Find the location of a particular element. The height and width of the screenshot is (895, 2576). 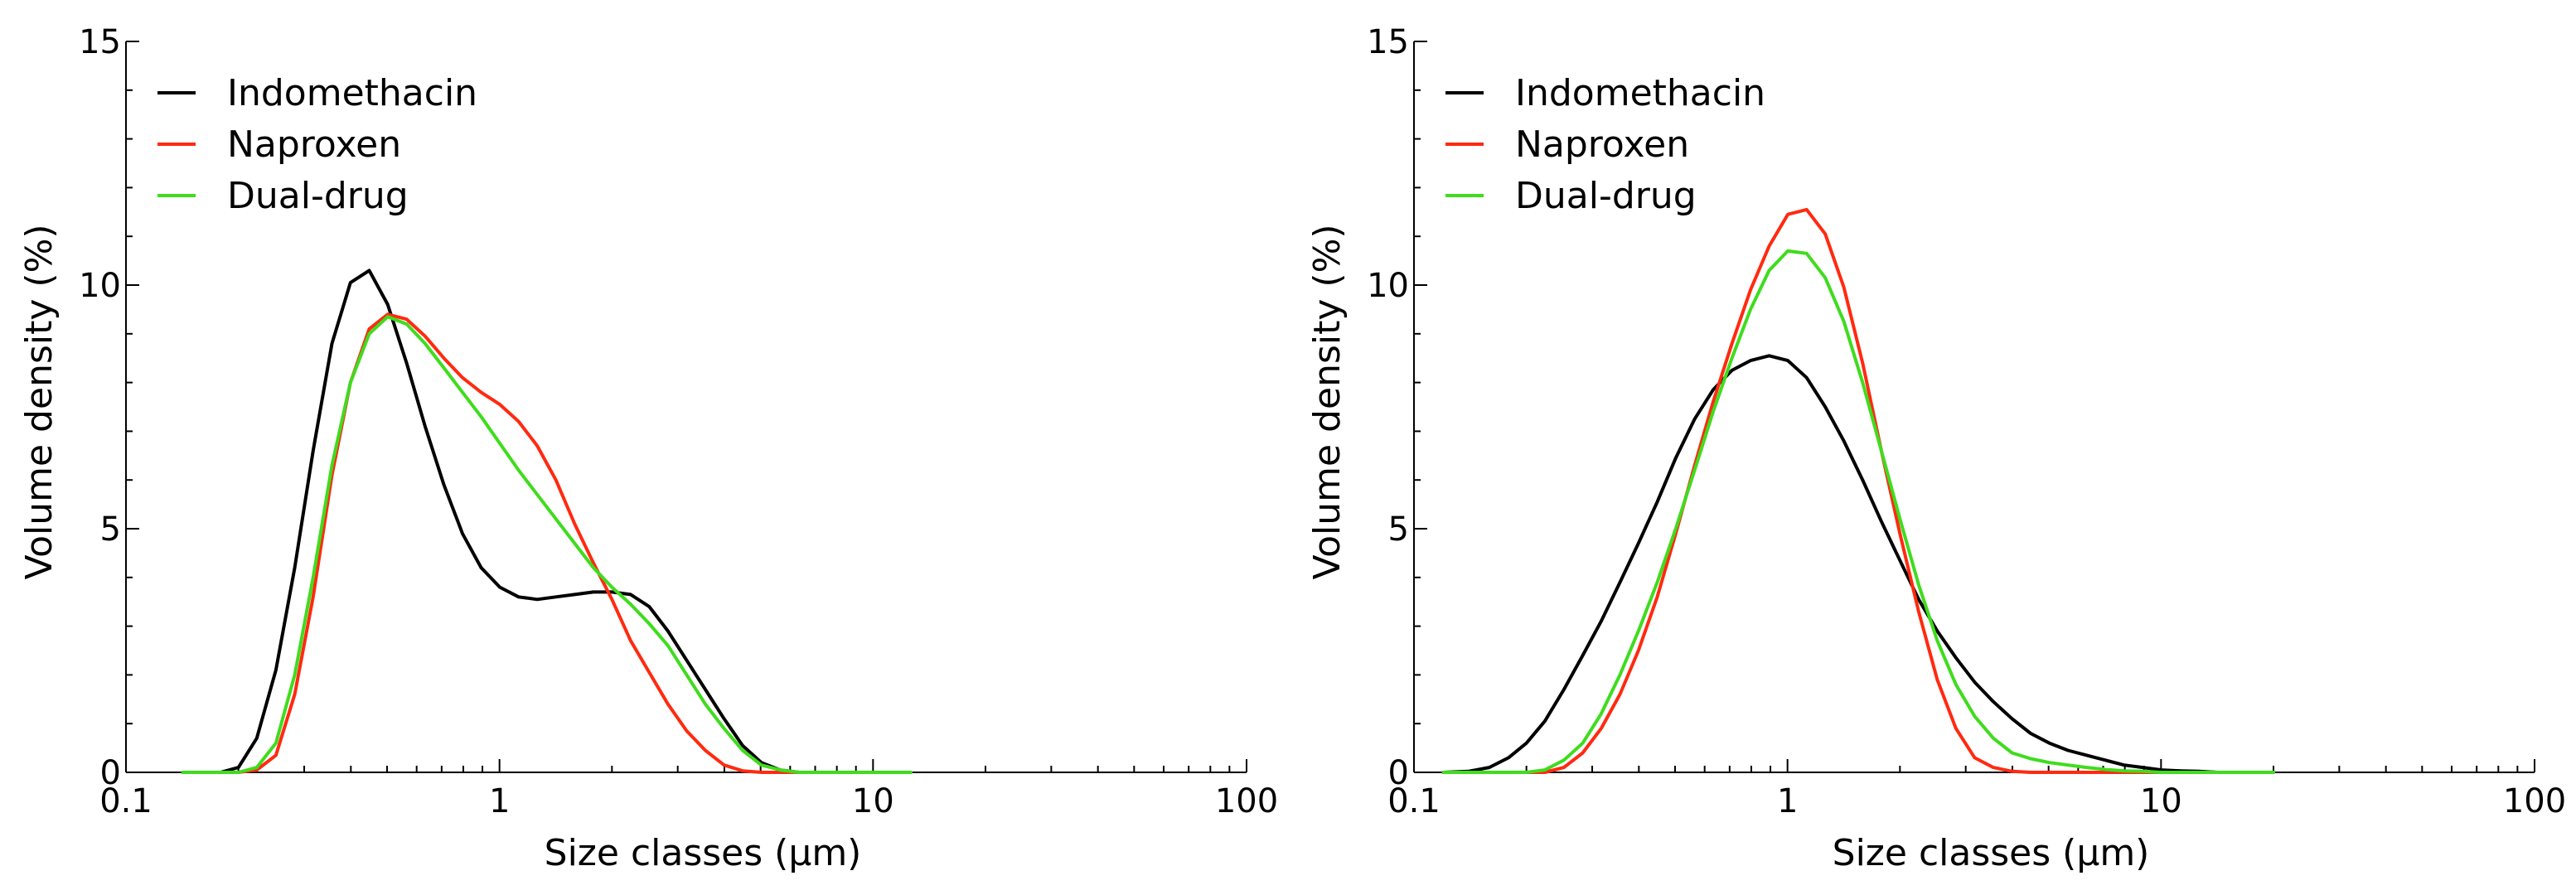

series-line-dual-drug is located at coordinates (547, 545).